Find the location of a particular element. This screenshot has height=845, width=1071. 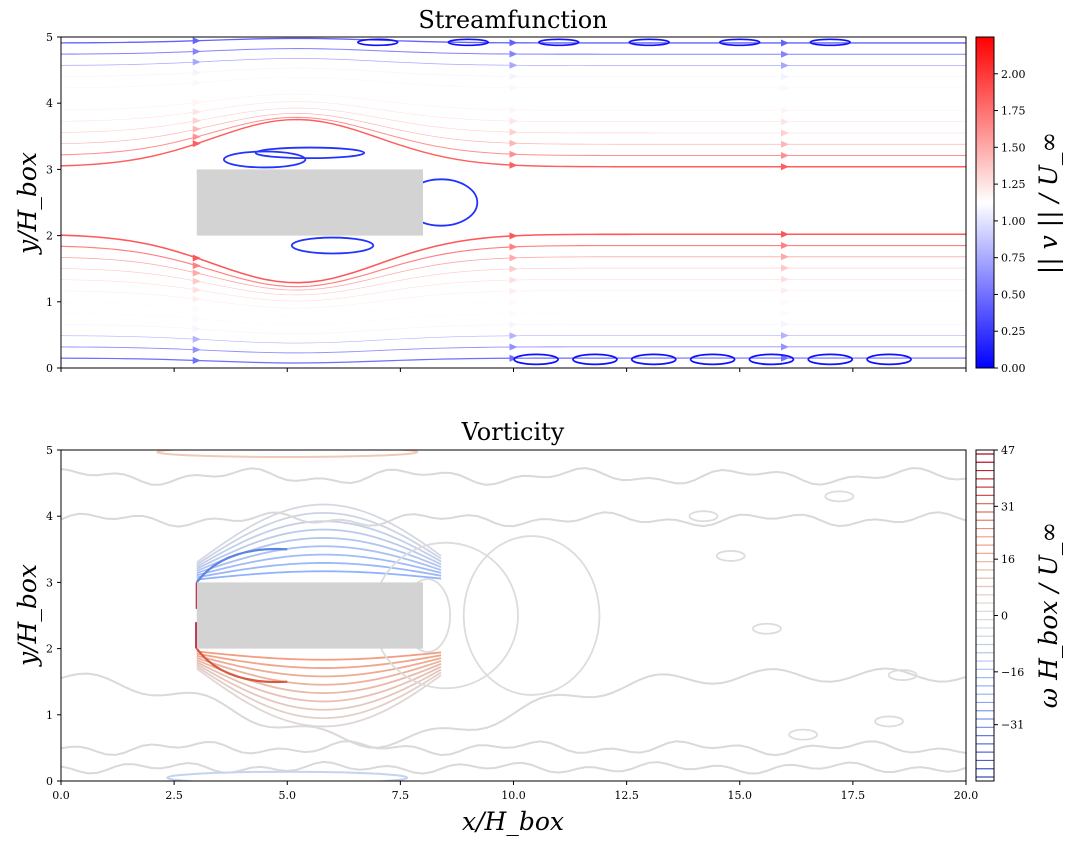

bottom-colorbar-levels is located at coordinates (985, 615).